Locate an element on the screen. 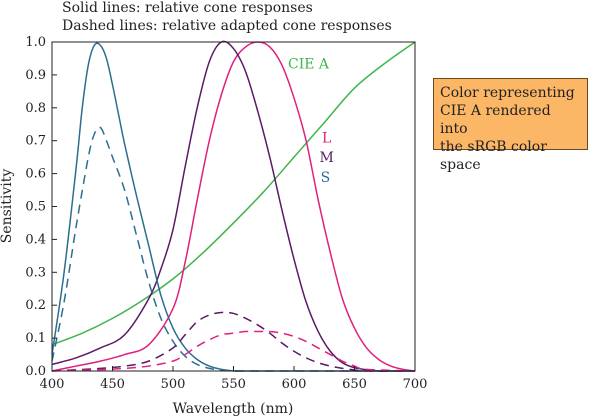 The height and width of the screenshot is (417, 592). y-tick-label: 0.9 is located at coordinates (35, 75).